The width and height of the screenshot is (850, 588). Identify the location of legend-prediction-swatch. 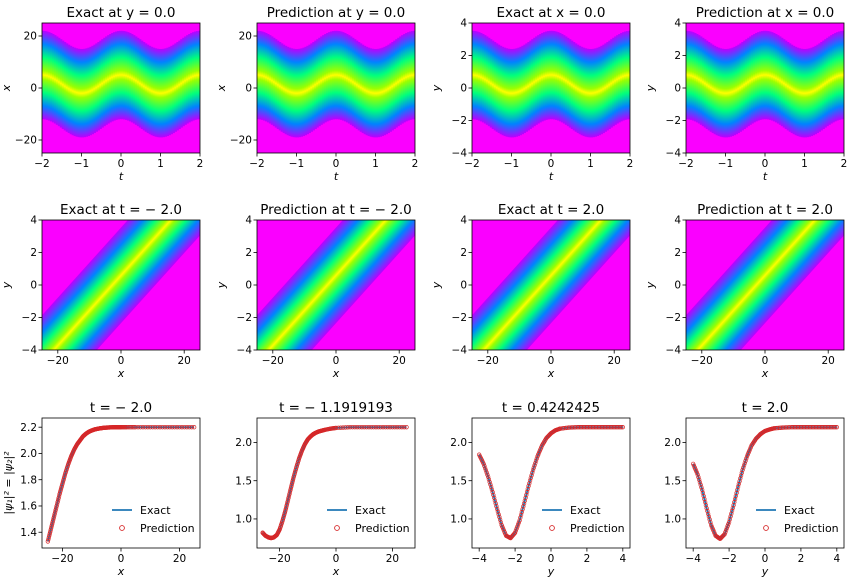
(122, 528).